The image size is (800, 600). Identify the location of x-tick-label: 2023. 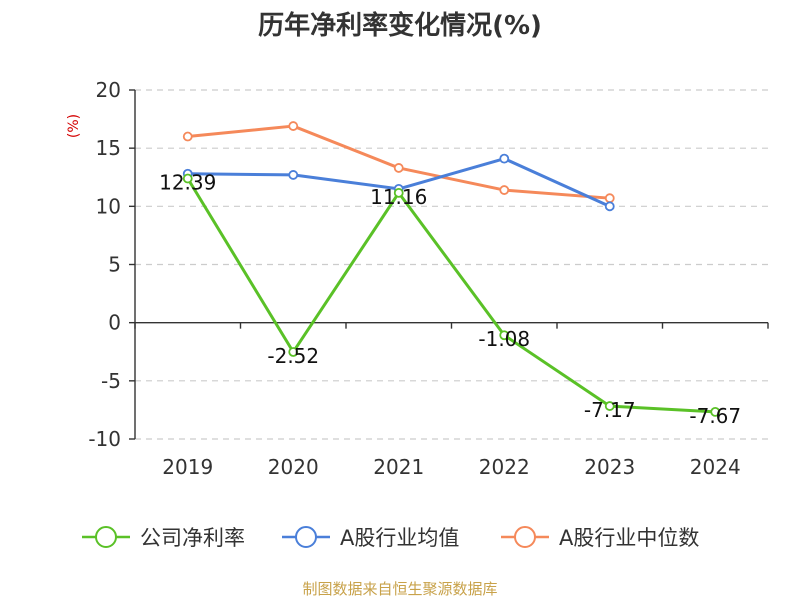
(609, 467).